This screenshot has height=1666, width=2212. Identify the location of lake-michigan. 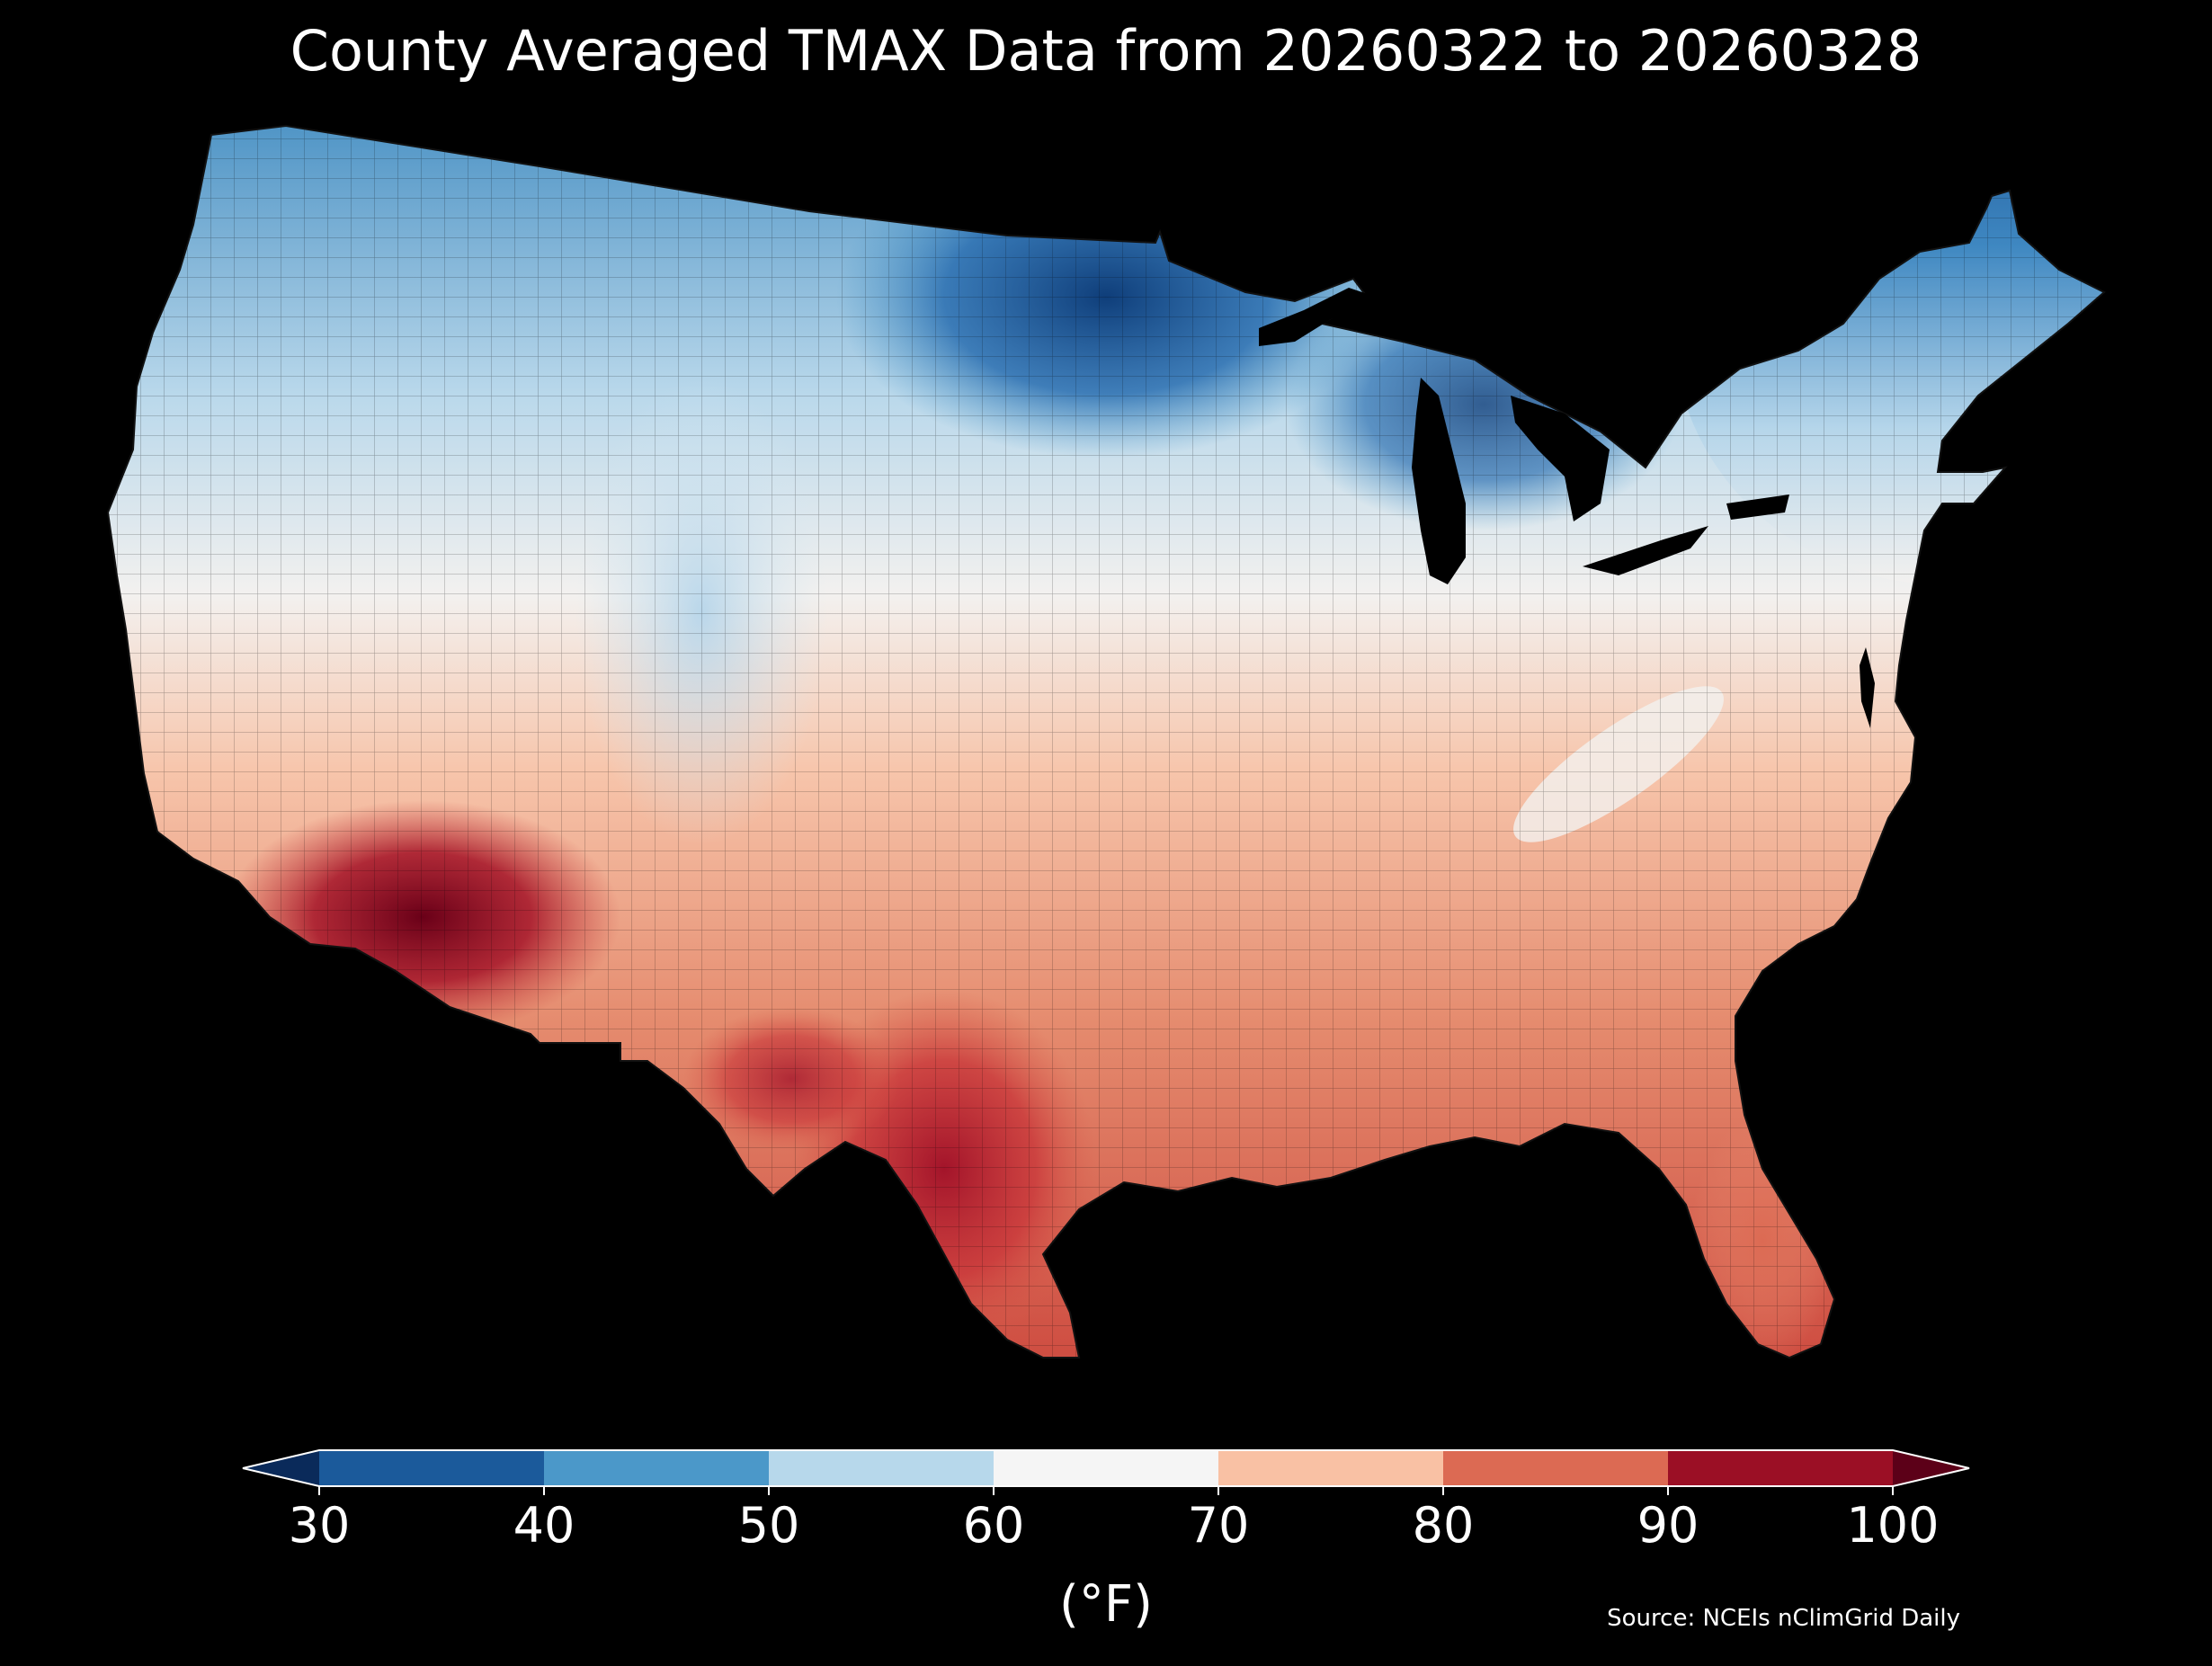
(1439, 481).